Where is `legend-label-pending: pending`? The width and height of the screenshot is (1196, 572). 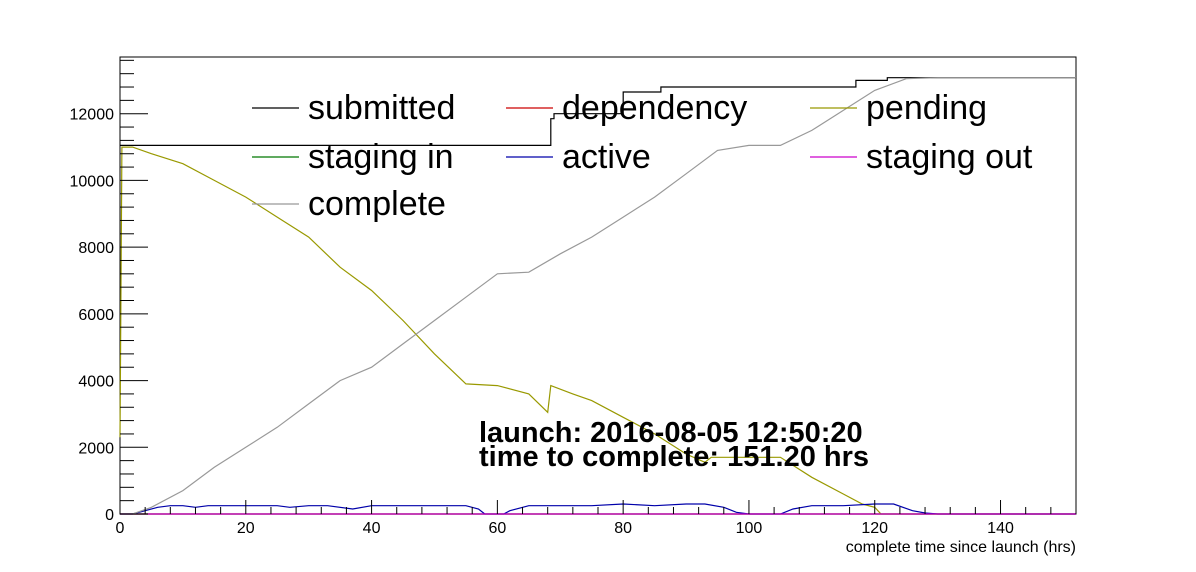
legend-label-pending: pending is located at coordinates (926, 108).